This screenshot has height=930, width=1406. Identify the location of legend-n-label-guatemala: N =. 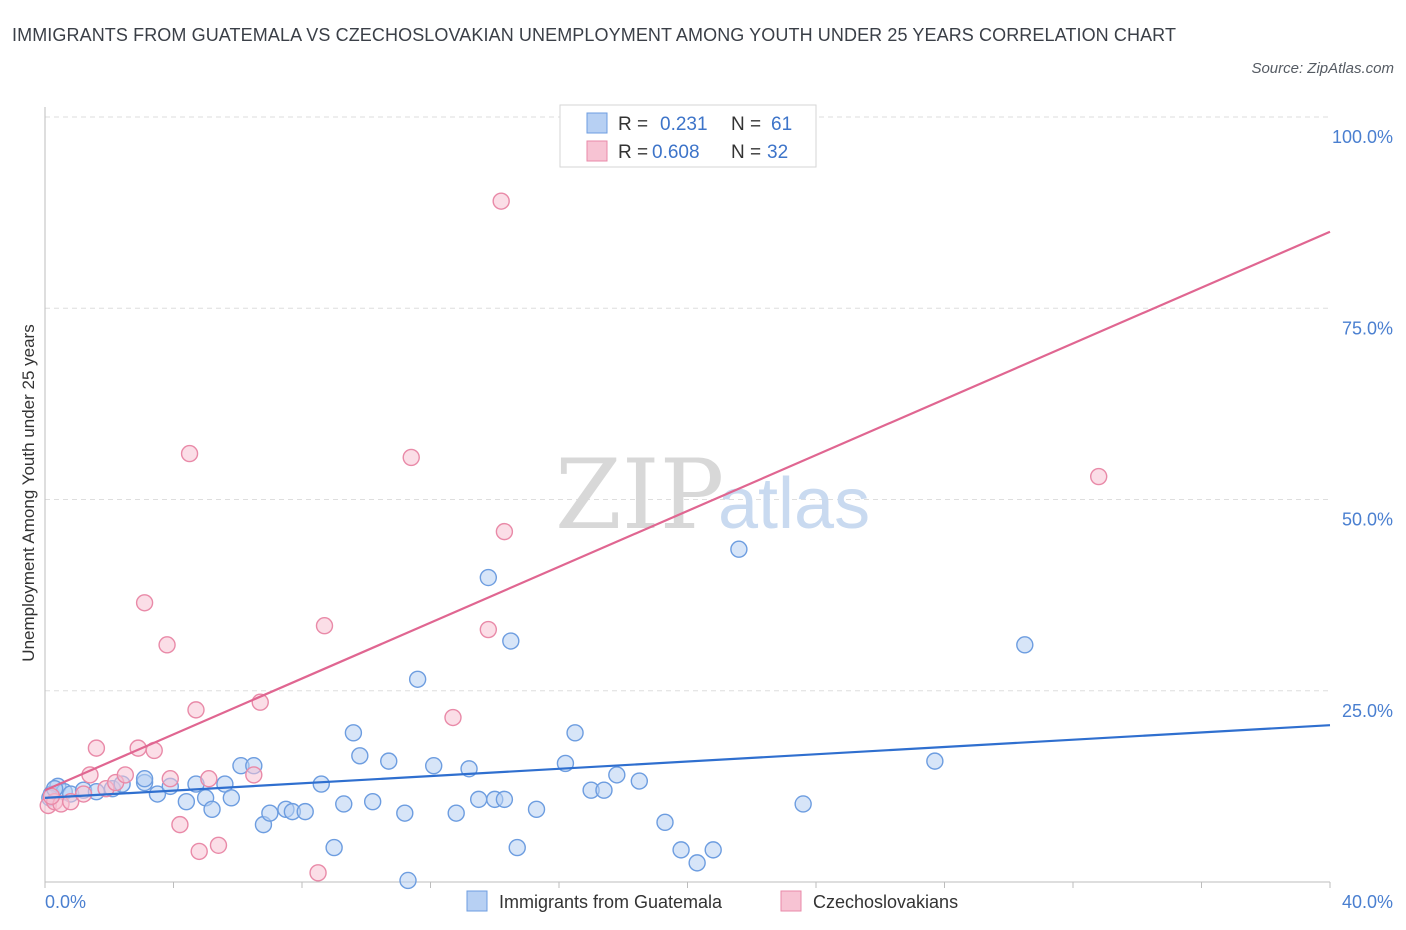
(746, 124).